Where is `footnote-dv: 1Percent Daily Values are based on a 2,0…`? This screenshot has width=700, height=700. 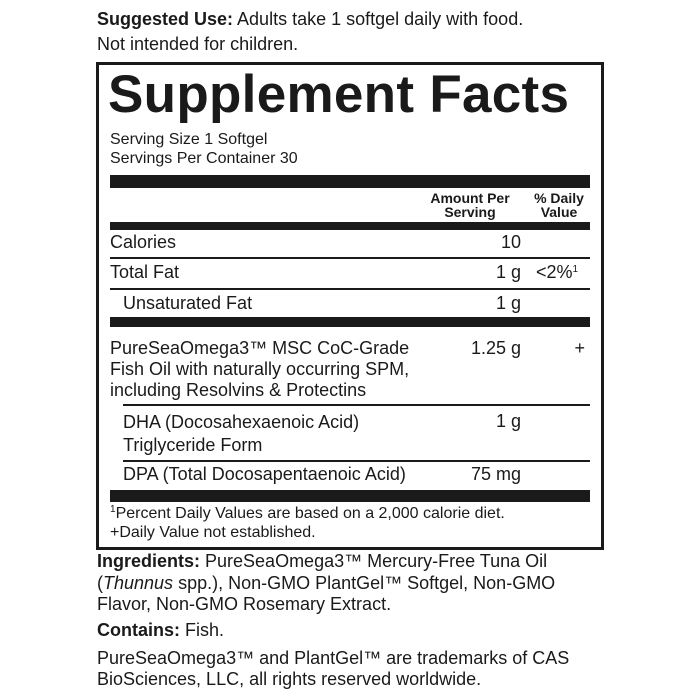 footnote-dv: 1Percent Daily Values are based on a 2,0… is located at coordinates (307, 513).